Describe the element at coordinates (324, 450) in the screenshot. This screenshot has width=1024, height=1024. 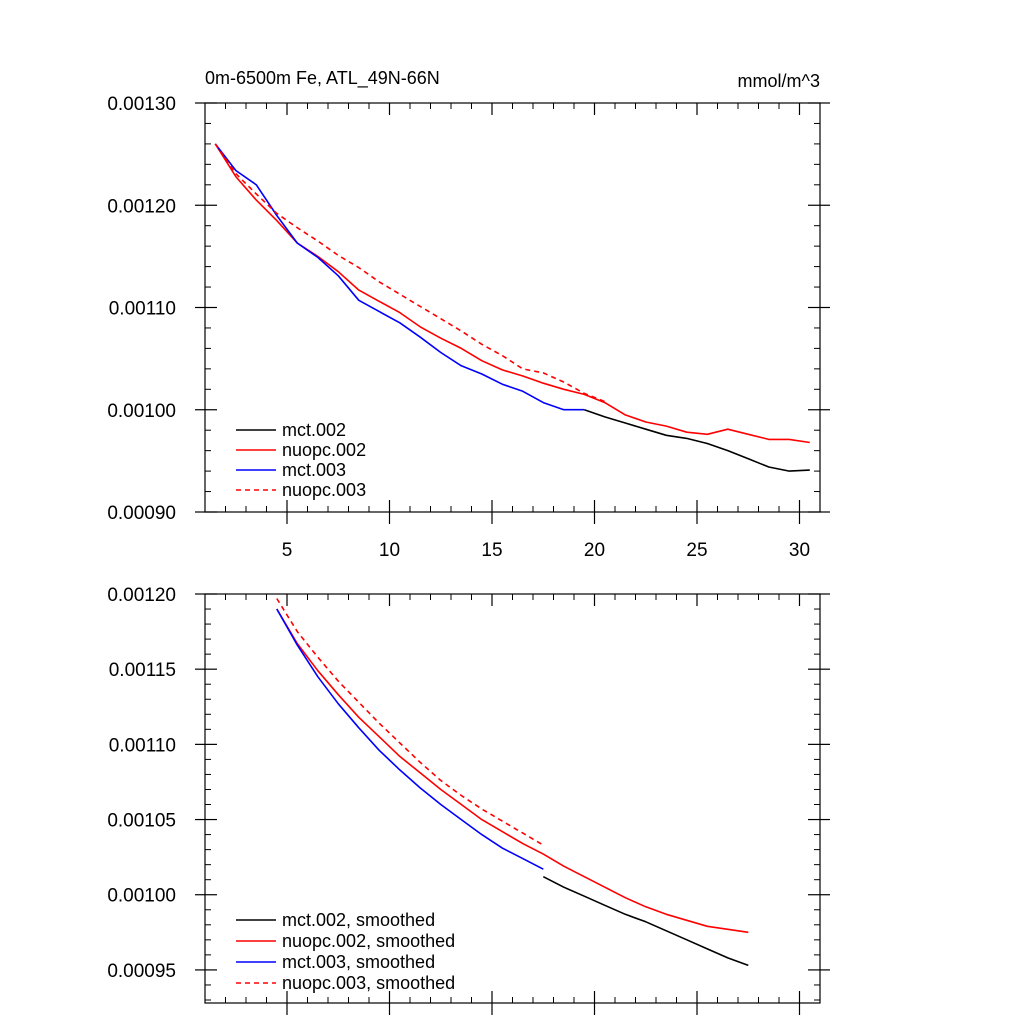
I see `top-legend-label: nuopc.002` at that location.